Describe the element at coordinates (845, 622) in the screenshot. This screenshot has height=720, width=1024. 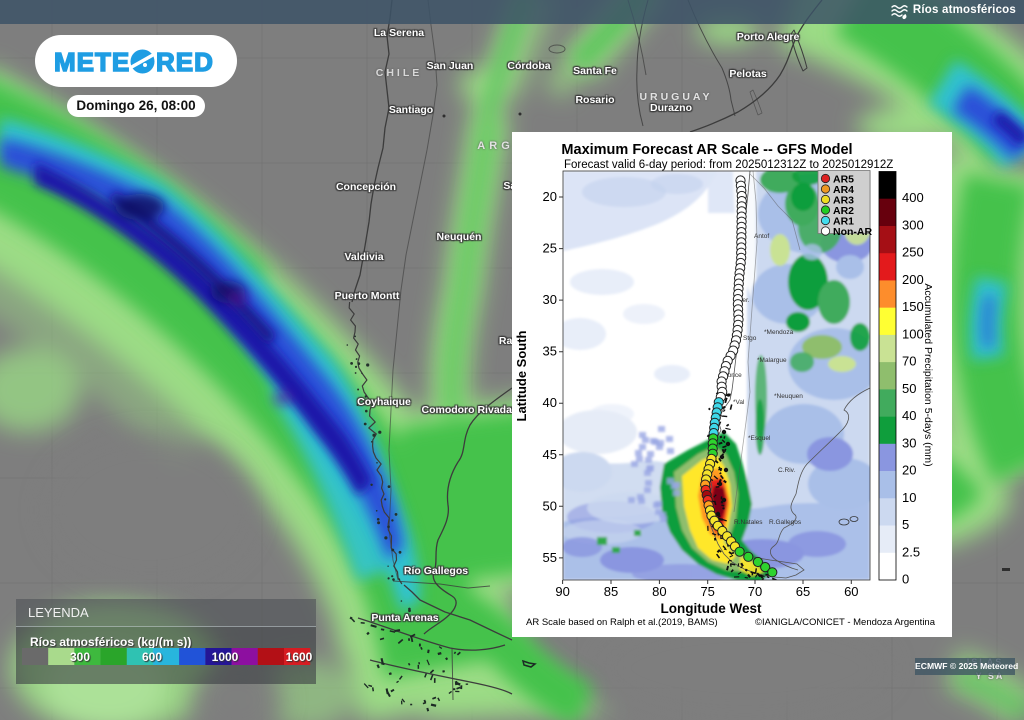
I see `svg-text:©IANIGLA/CONICET - Mendoza Arg: ©IANIGLA/CONICET - Mendoza Argentina` at that location.